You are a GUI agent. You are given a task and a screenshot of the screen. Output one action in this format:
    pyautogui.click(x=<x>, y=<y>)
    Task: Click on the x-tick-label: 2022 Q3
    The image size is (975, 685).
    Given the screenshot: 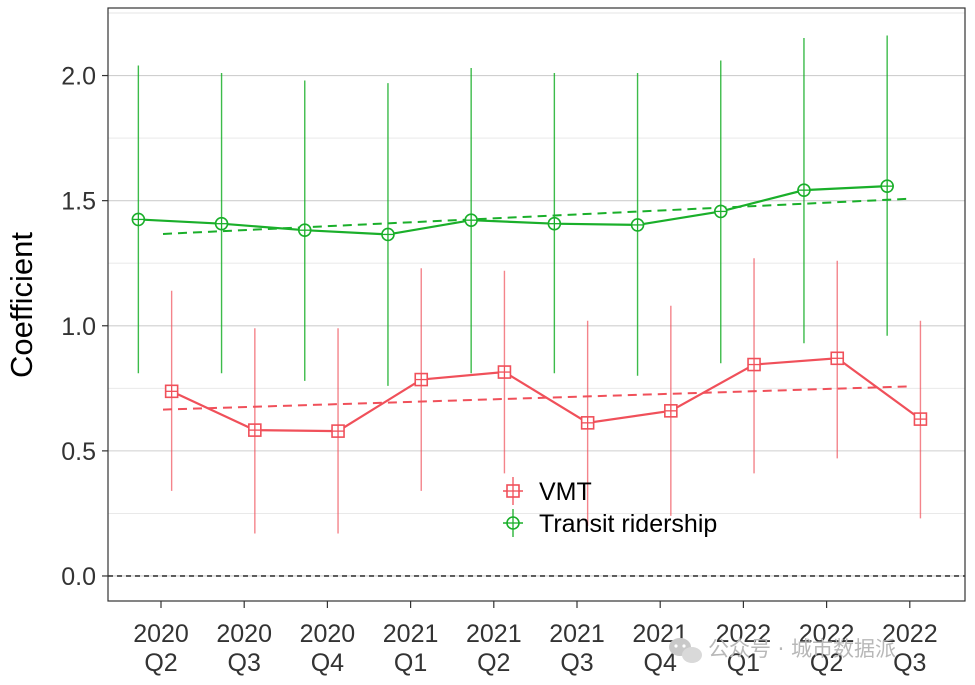 What is the action you would take?
    pyautogui.click(x=910, y=648)
    